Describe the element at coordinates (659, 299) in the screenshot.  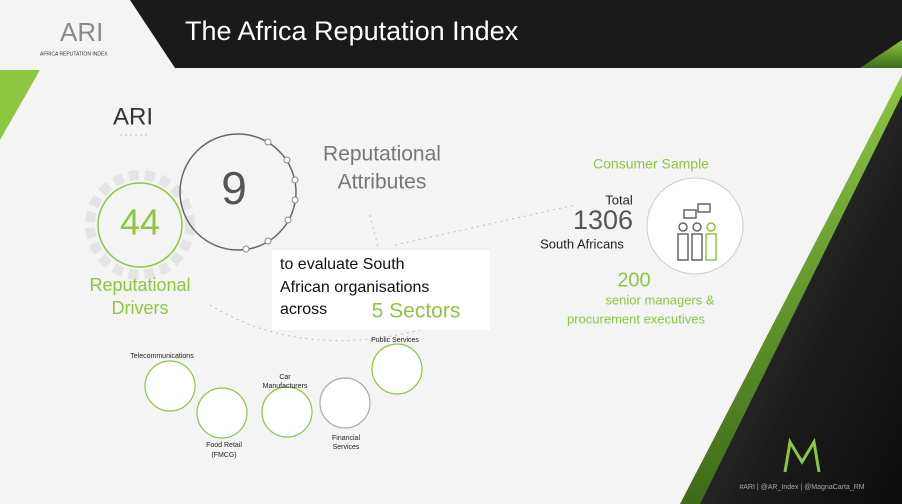
I see `label: senior managers &` at that location.